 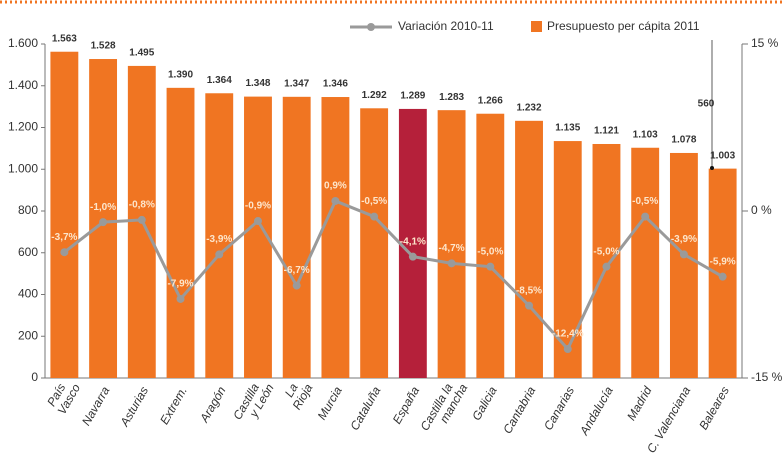 I want to click on x-tick-label: Cantabria, so click(x=519, y=410).